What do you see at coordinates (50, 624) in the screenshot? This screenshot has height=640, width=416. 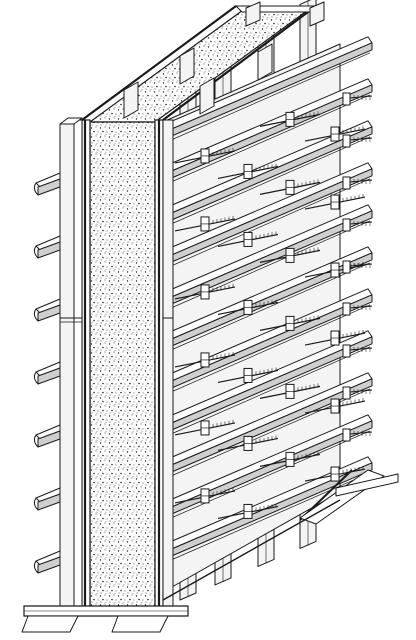 I see `base-sill-left` at bounding box center [50, 624].